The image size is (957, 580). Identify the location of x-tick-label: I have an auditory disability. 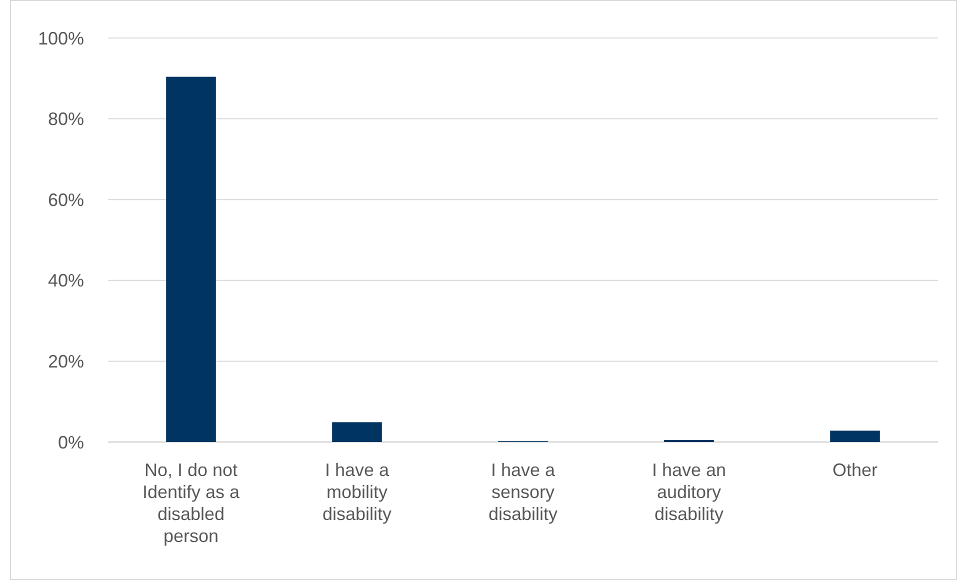
(689, 492).